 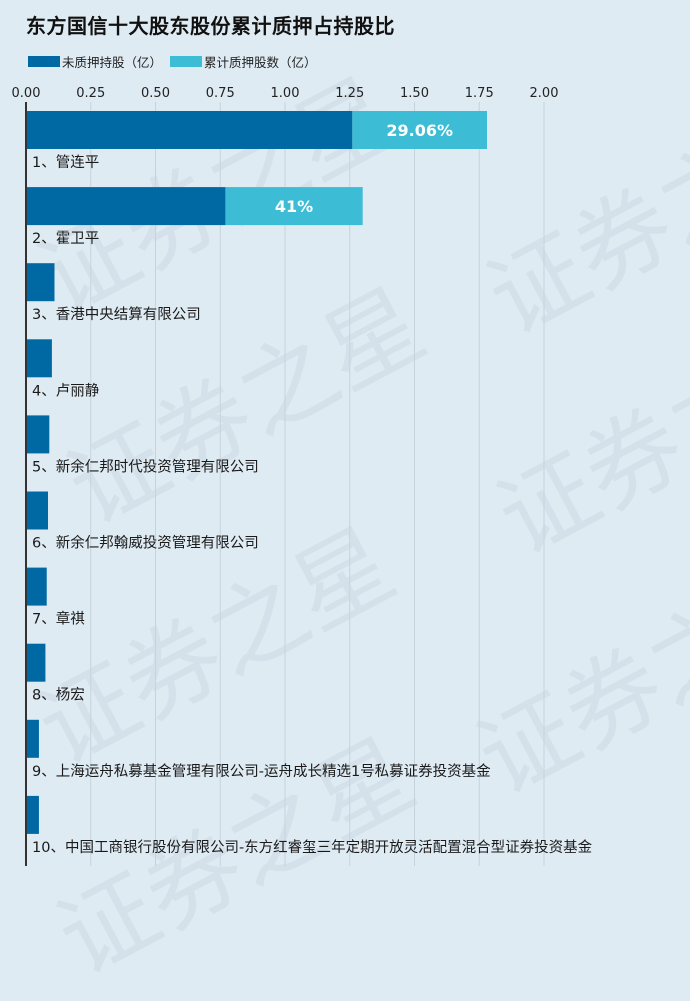 What do you see at coordinates (145, 466) in the screenshot?
I see `category-label: 5、新余仁邦时代投资管理有限公司` at bounding box center [145, 466].